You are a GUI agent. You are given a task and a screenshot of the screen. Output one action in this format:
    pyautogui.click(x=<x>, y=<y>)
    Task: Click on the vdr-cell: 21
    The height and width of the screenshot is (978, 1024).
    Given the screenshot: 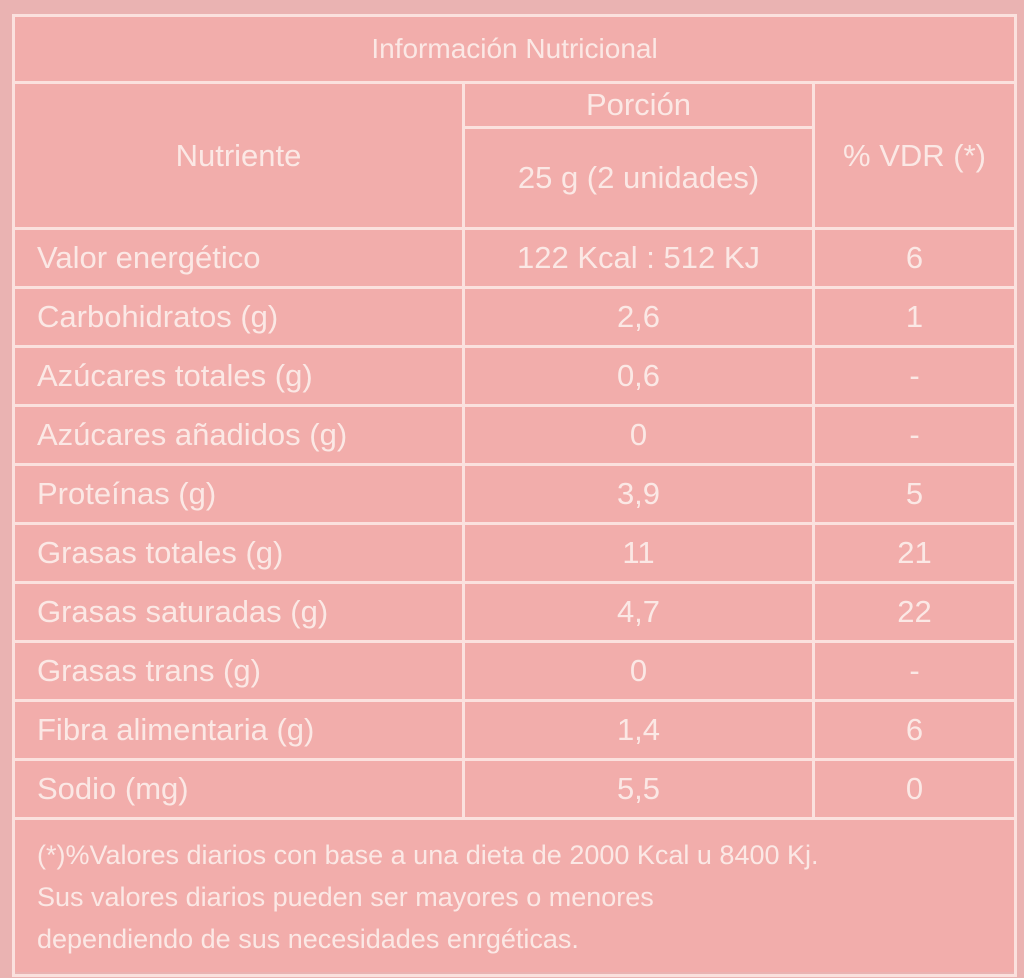 What is the action you would take?
    pyautogui.click(x=914, y=553)
    